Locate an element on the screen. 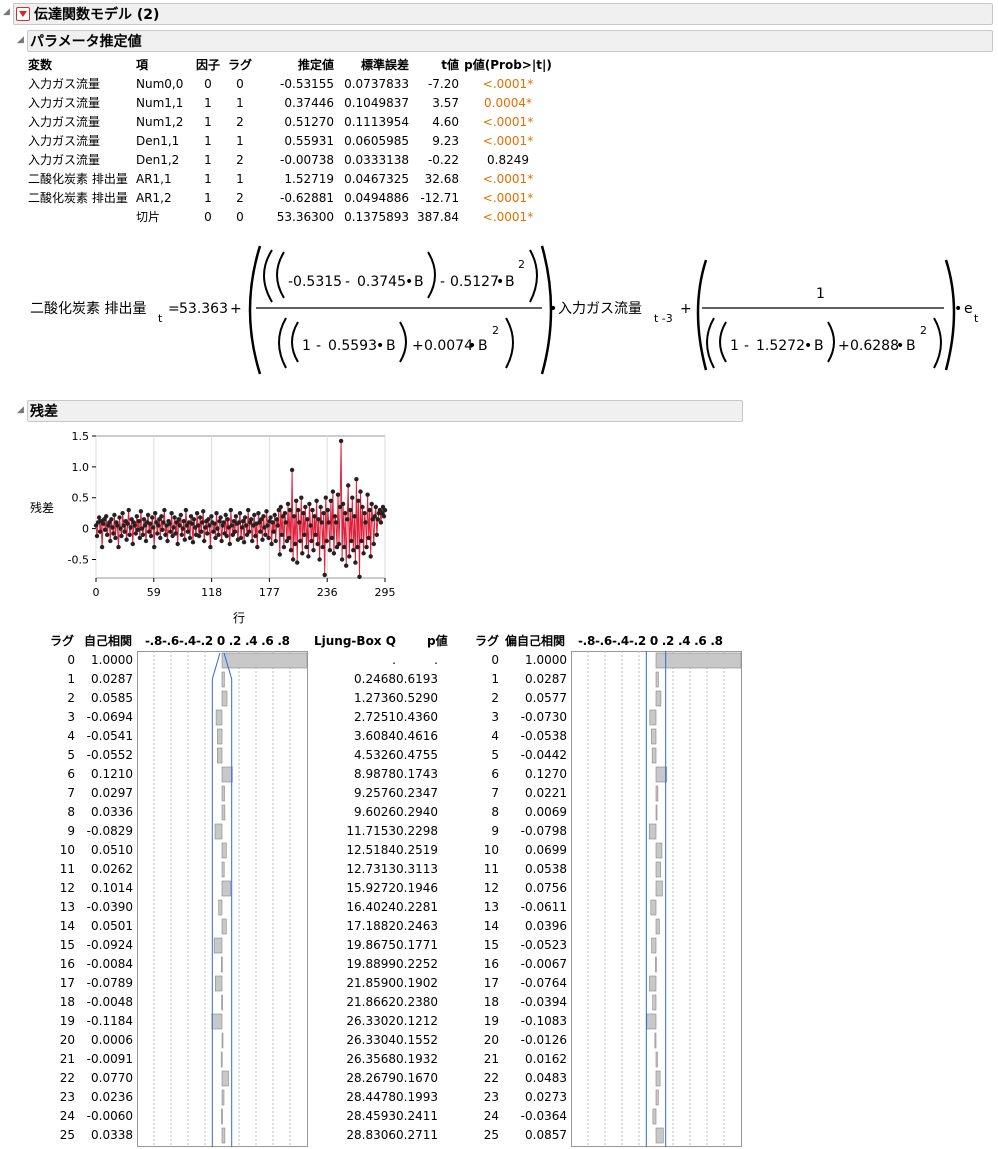  ljung-box-q: 28.4593 is located at coordinates (371, 1116).